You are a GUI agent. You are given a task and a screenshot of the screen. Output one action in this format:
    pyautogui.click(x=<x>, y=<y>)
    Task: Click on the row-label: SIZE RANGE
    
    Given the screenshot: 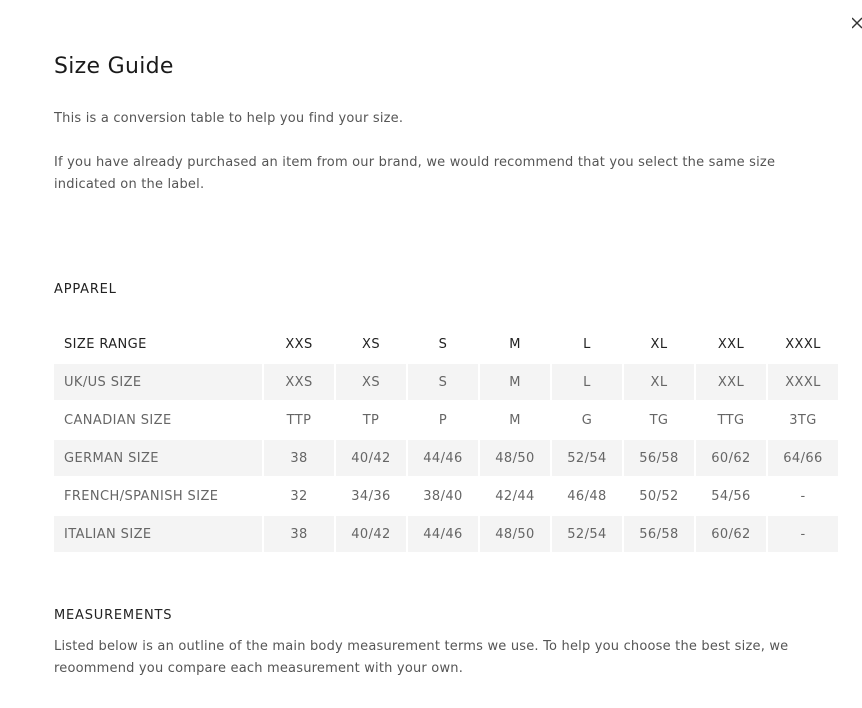 What is the action you would take?
    pyautogui.click(x=105, y=344)
    